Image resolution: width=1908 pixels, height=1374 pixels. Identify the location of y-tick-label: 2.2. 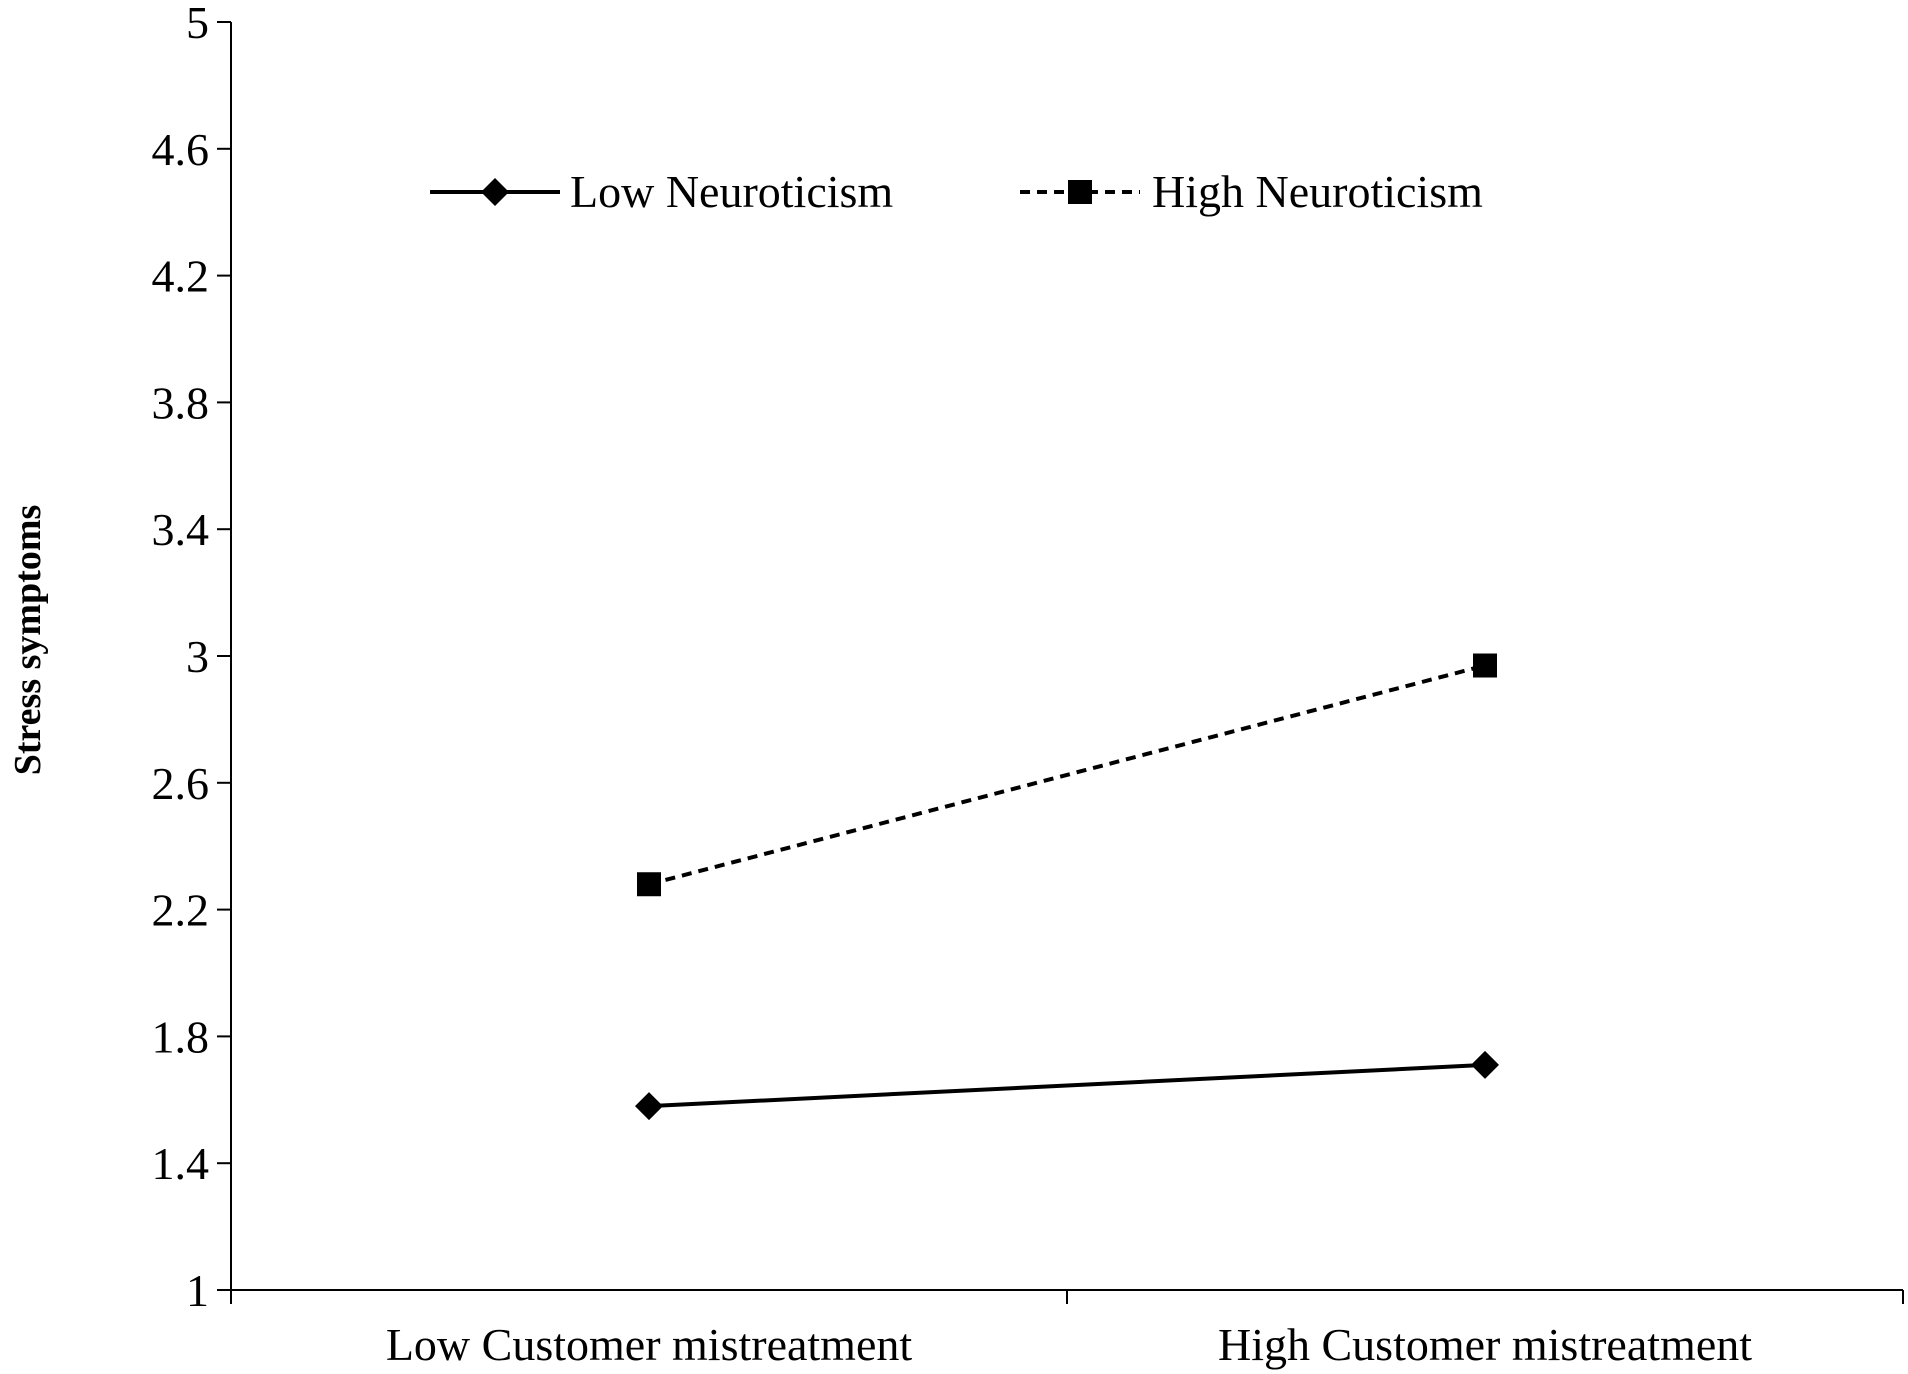
(181, 910).